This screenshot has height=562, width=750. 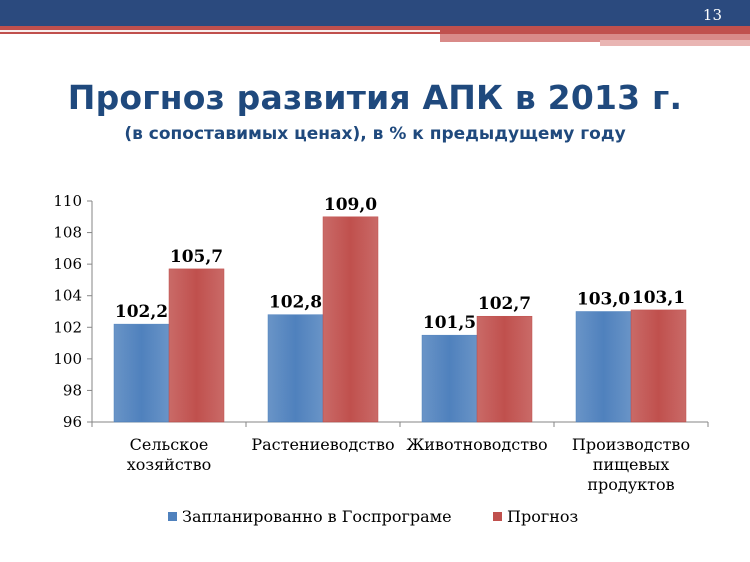 I want to click on x-category-label: продуктов, so click(x=630, y=484).